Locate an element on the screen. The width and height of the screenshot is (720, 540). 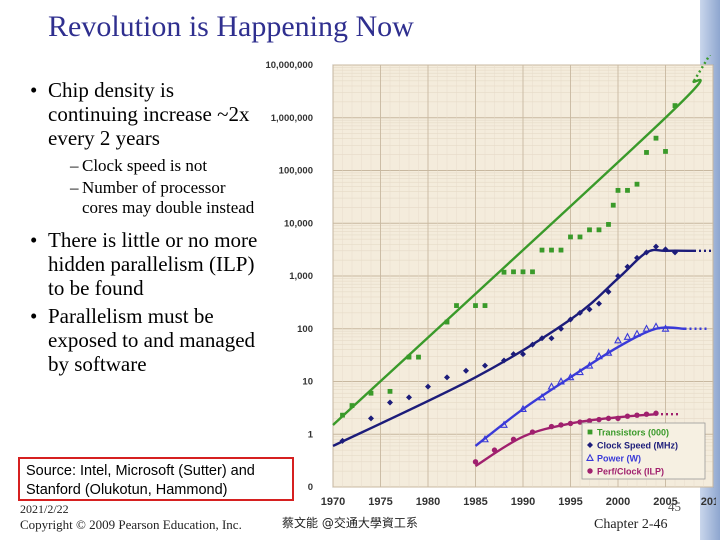
x-tick-label: 1970 is located at coordinates (333, 502).